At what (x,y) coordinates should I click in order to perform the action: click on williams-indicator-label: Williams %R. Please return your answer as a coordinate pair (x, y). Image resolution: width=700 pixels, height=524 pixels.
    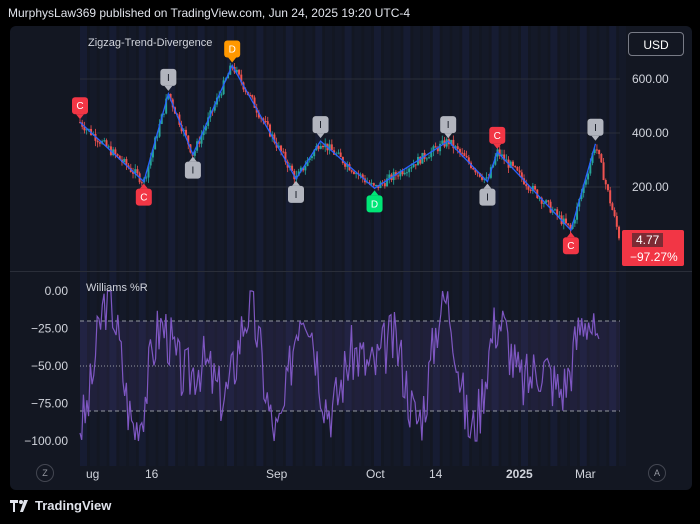
    Looking at the image, I should click on (117, 288).